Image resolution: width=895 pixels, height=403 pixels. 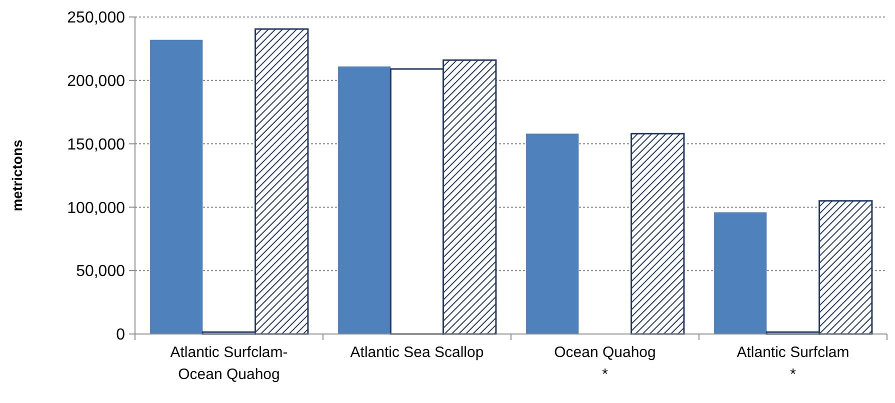 I want to click on y-axis-title: metrictons, so click(x=17, y=176).